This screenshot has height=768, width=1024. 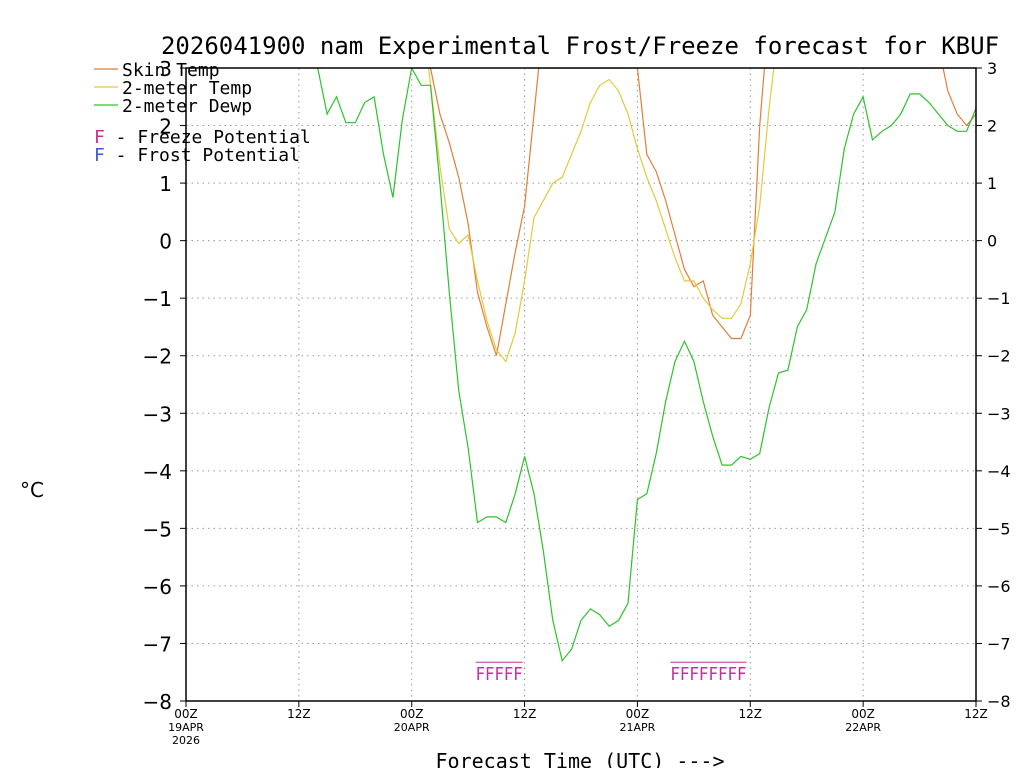 I want to click on y-tick-label: 0, so click(x=165, y=242).